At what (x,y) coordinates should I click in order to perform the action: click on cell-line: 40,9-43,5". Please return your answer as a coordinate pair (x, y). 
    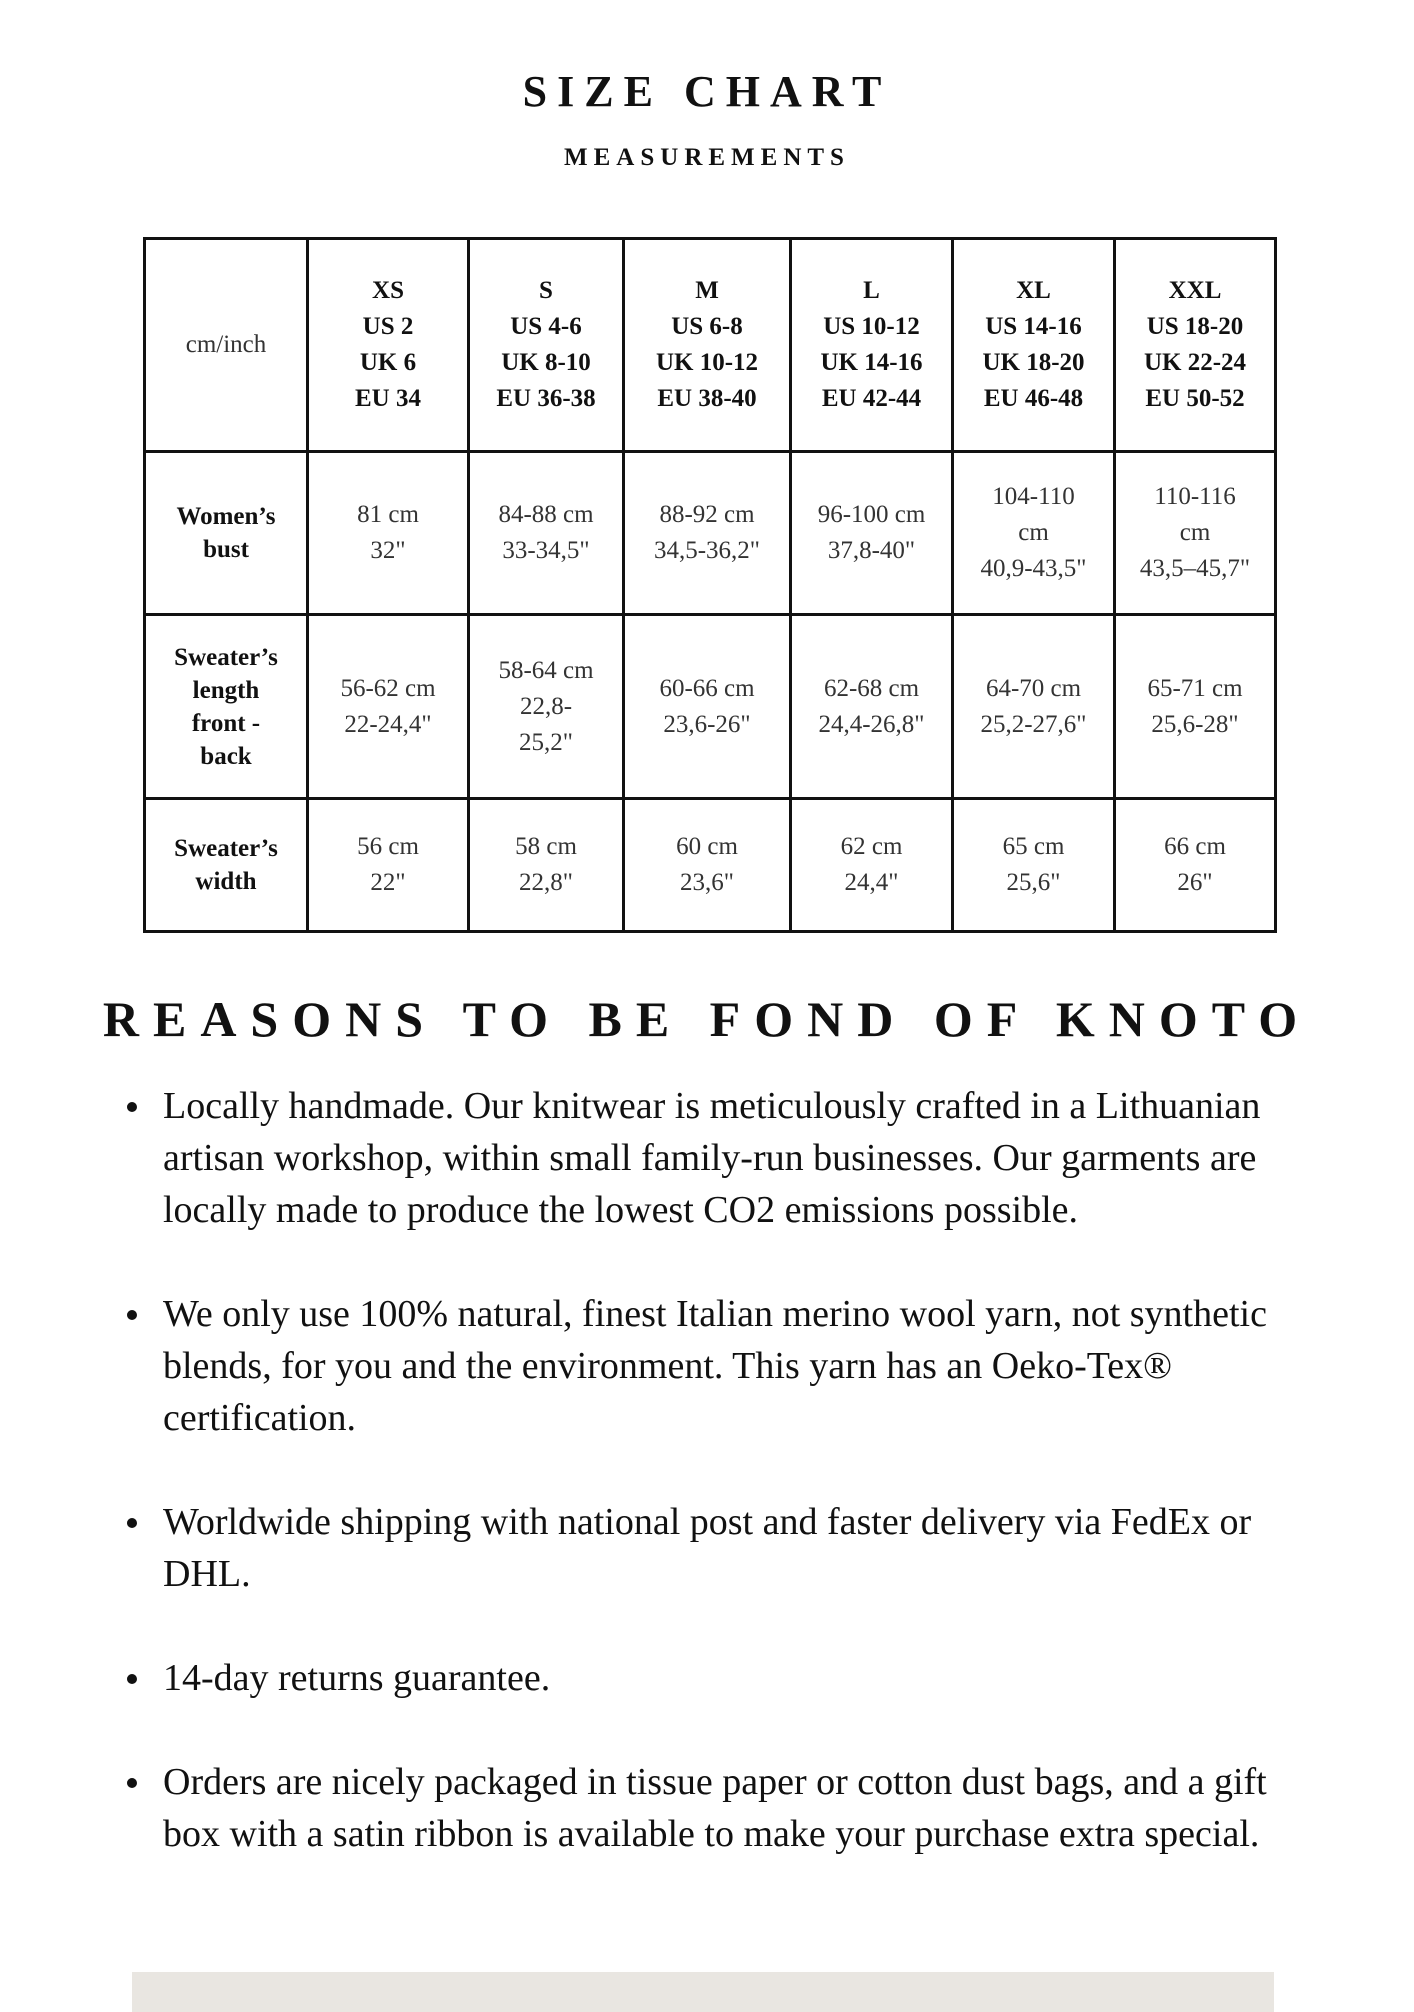
    Looking at the image, I should click on (1033, 568).